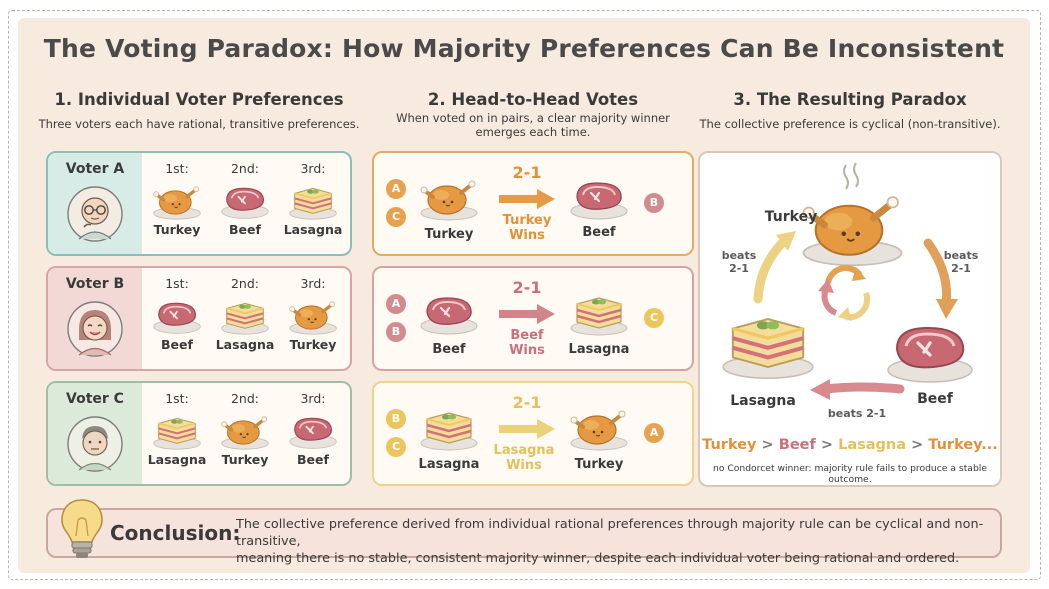 This screenshot has width=1049, height=589. Describe the element at coordinates (177, 459) in the screenshot. I see `food-label: Lasagna` at that location.